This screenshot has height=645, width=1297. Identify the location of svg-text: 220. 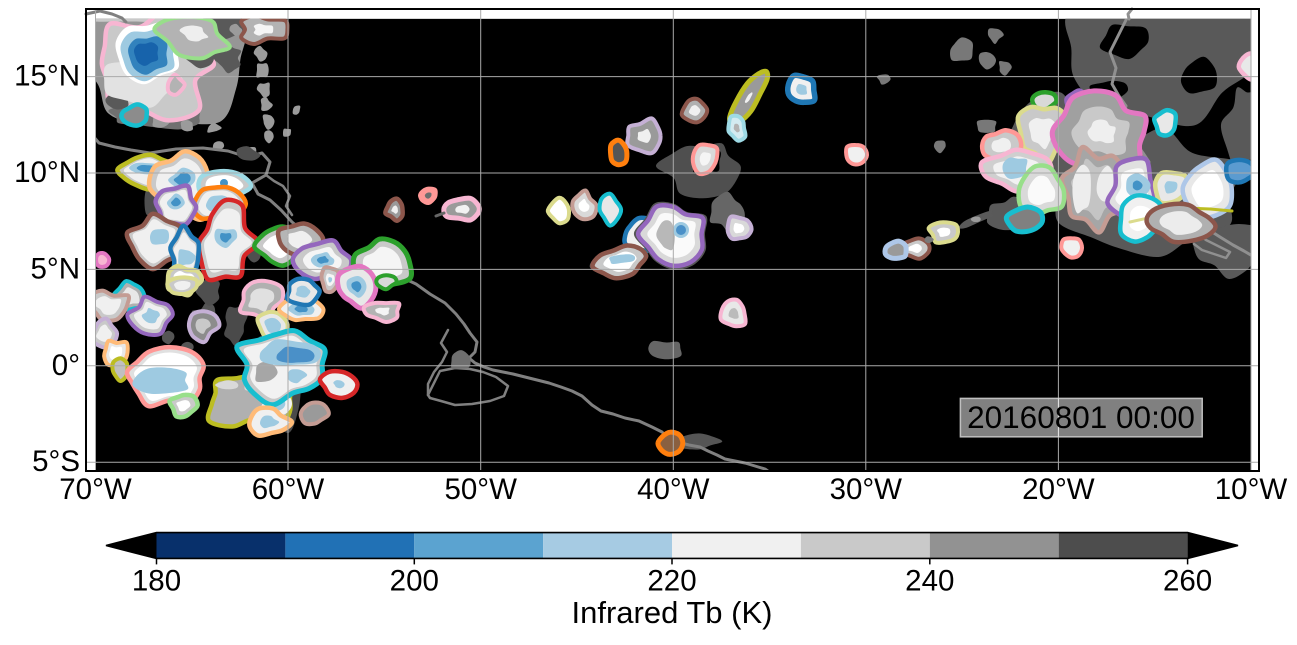
(671, 581).